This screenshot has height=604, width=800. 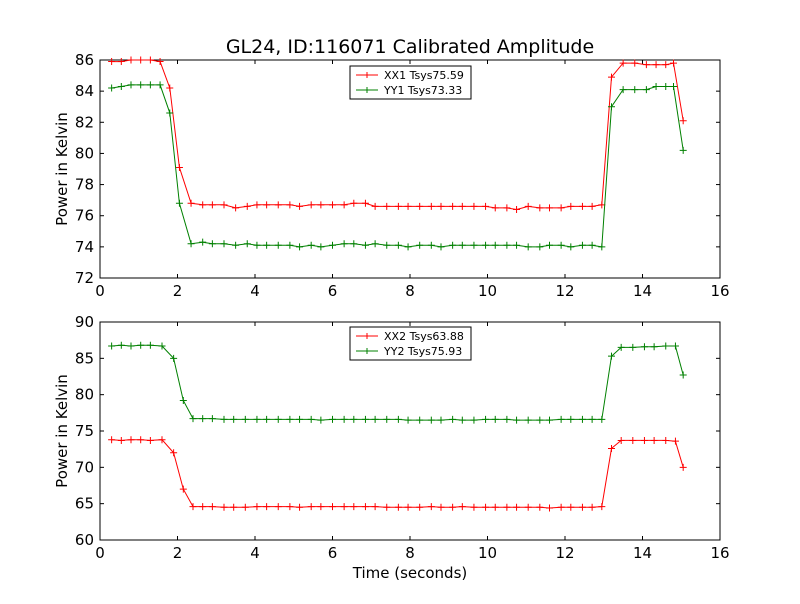 What do you see at coordinates (410, 47) in the screenshot?
I see `figure-title: GL24, ID:116071 Calibrated Amplitude` at bounding box center [410, 47].